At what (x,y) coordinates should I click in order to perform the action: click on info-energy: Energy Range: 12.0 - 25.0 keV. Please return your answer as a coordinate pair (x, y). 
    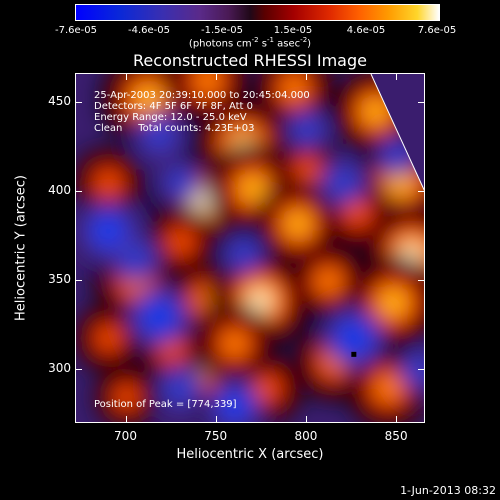
    Looking at the image, I should click on (170, 117).